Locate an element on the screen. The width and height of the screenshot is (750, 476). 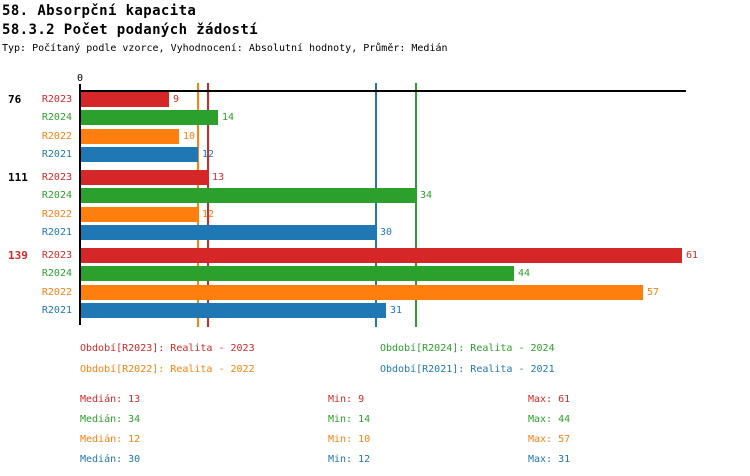
legend-item-R2022: Období[R2022]: Realita - 2022 is located at coordinates (167, 369).